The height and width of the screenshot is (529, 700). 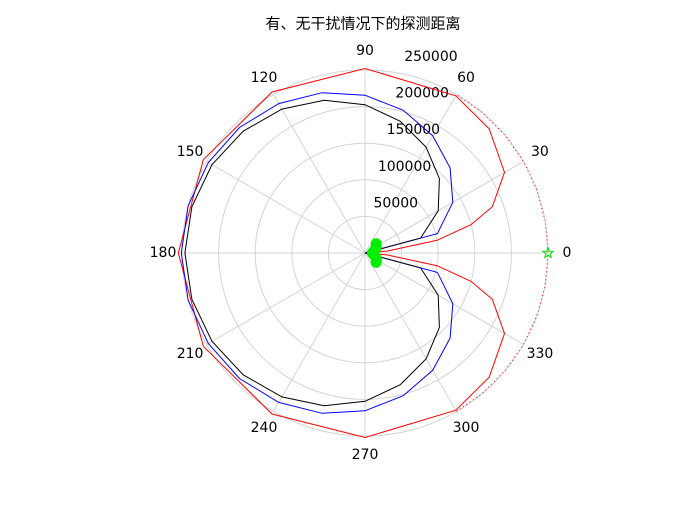 What do you see at coordinates (190, 152) in the screenshot?
I see `theta-tick-label: 150` at bounding box center [190, 152].